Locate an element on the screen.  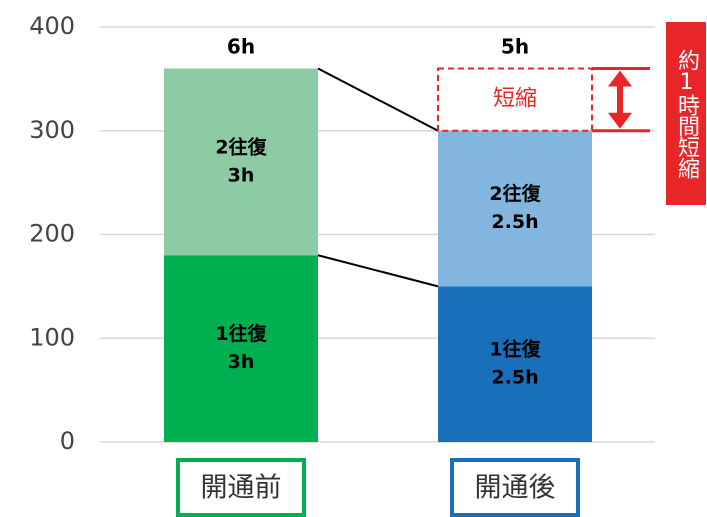
reduction-box is located at coordinates (515, 99).